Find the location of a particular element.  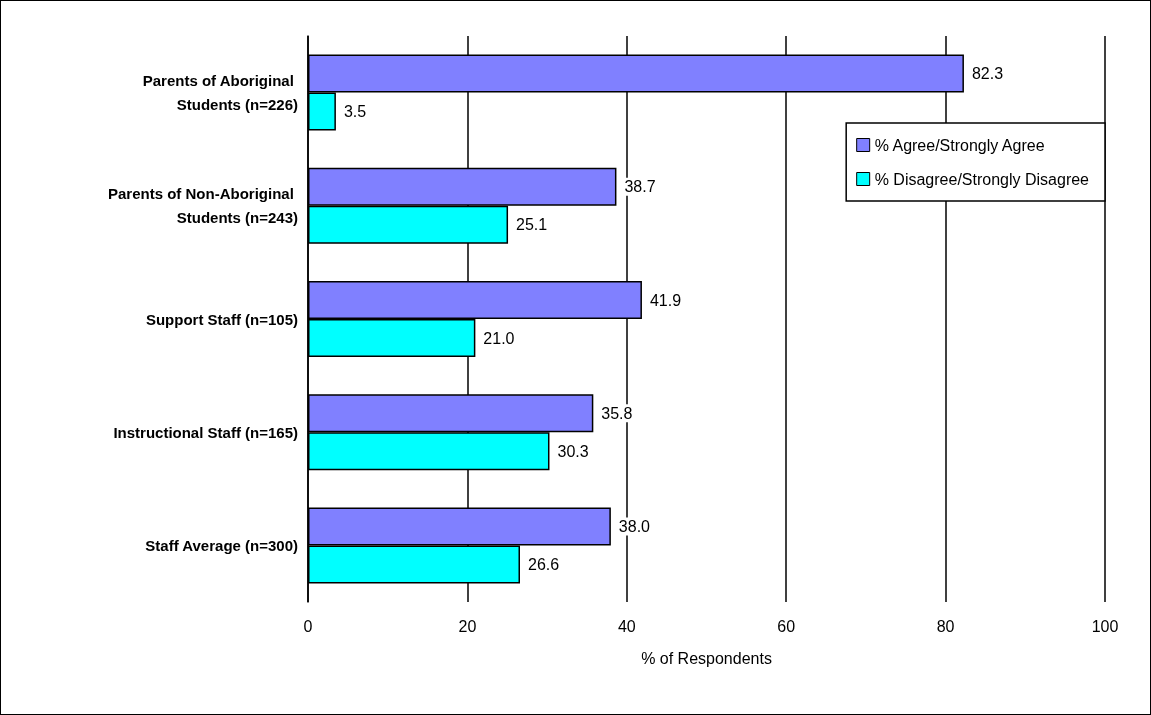

legend-label: % Agree/Strongly Agree is located at coordinates (959, 145).